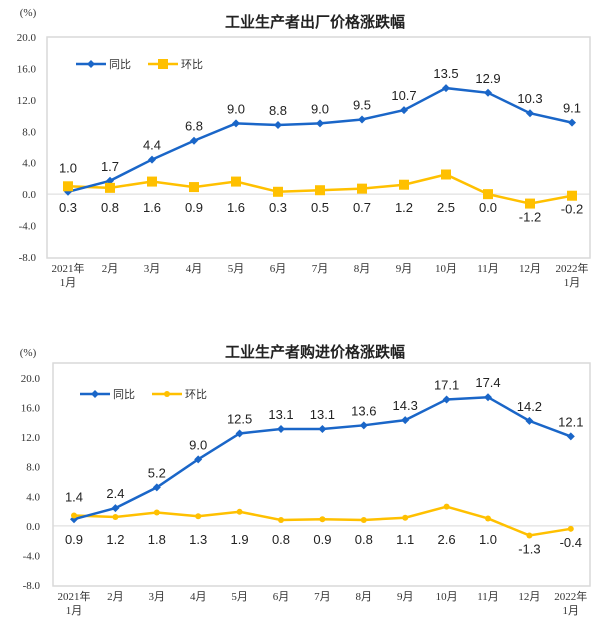  What do you see at coordinates (320, 207) in the screenshot?
I see `data-label-mom: 0.5` at bounding box center [320, 207].